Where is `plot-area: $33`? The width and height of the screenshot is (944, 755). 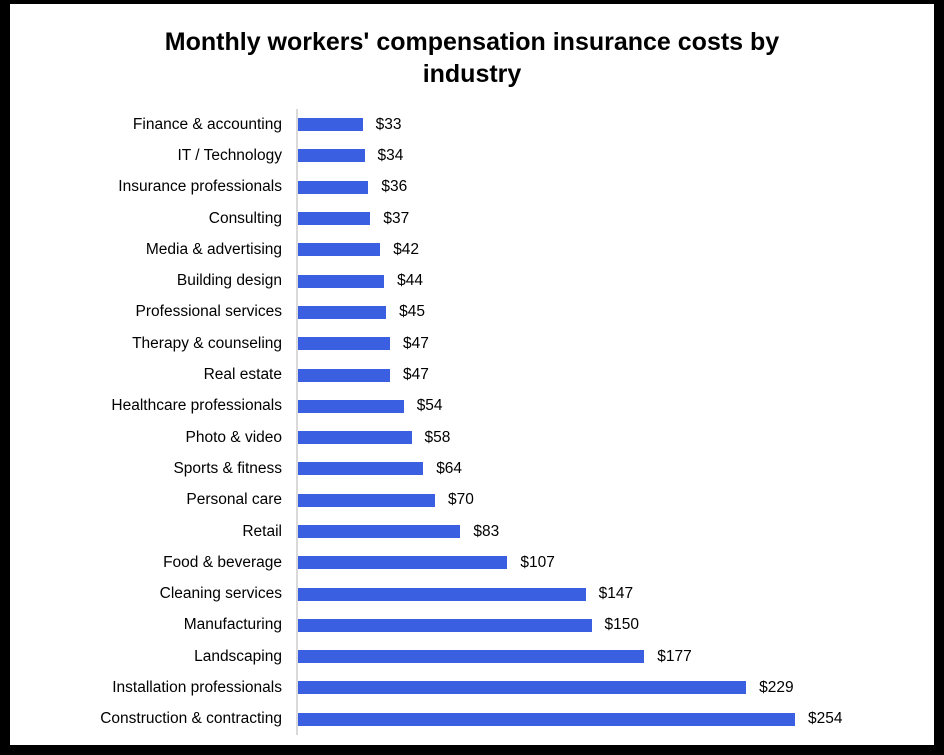
plot-area: $33 is located at coordinates (615, 125).